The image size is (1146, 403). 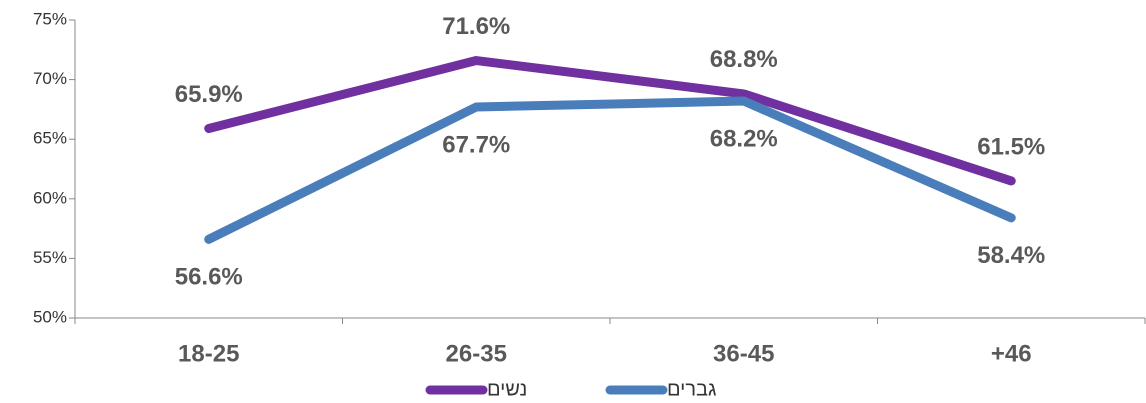 I want to click on data-label: 67.7%, so click(x=476, y=144).